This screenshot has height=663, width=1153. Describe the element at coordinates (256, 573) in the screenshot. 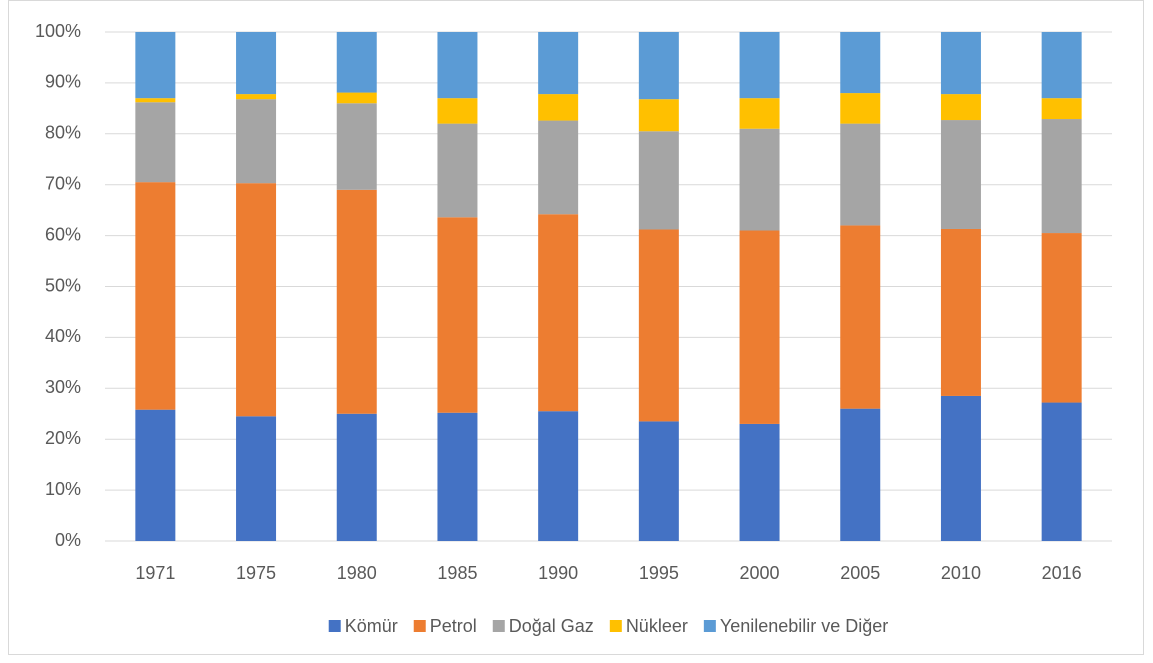

I see `x-tick-label: 1975` at that location.